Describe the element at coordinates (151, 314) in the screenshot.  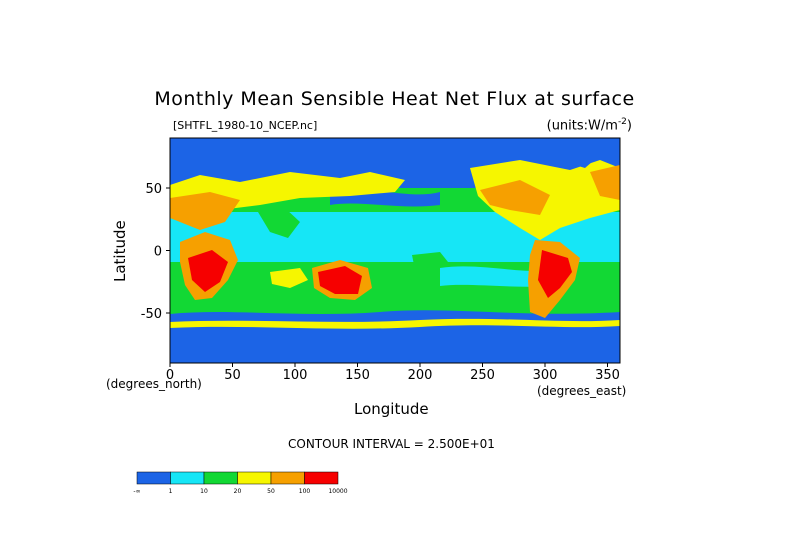
I see `y-tick-label--50: -50` at that location.